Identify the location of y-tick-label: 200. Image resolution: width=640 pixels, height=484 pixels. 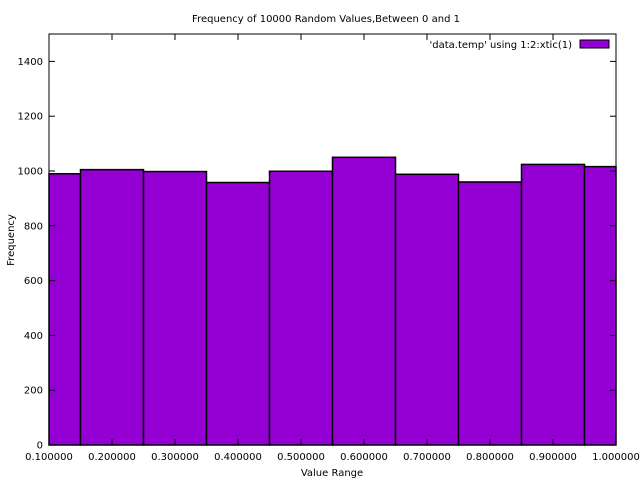
(33, 391).